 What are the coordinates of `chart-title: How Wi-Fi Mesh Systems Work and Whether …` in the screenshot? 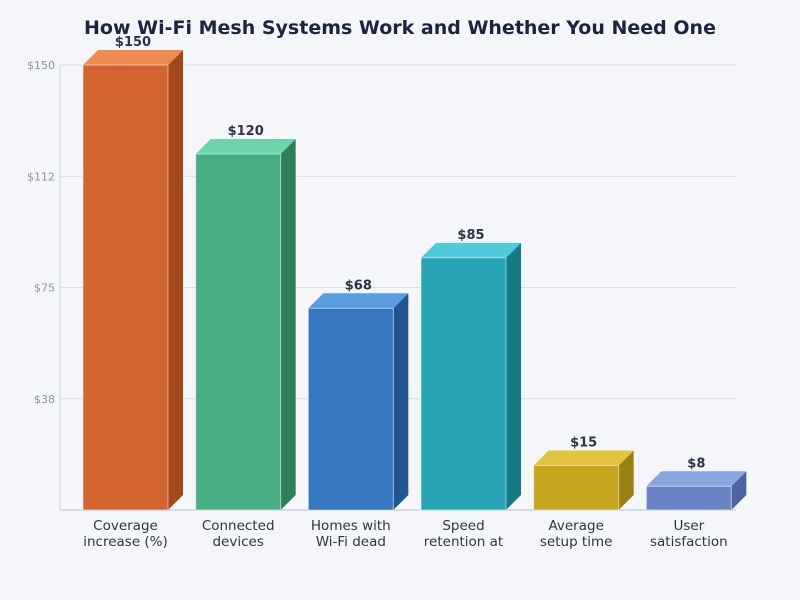 It's located at (400, 28).